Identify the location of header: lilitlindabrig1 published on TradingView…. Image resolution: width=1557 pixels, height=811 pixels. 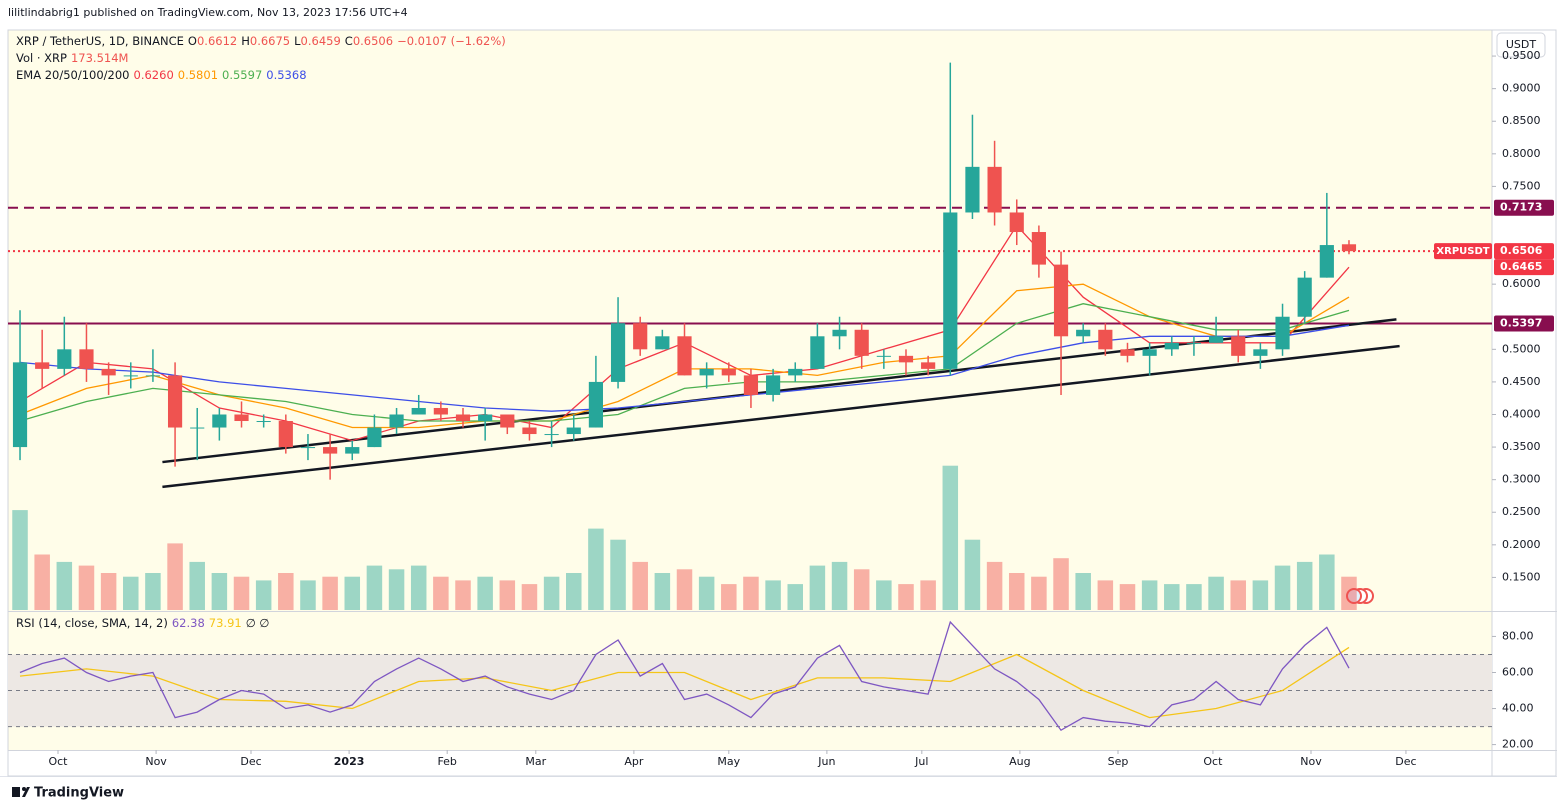
(210, 12).